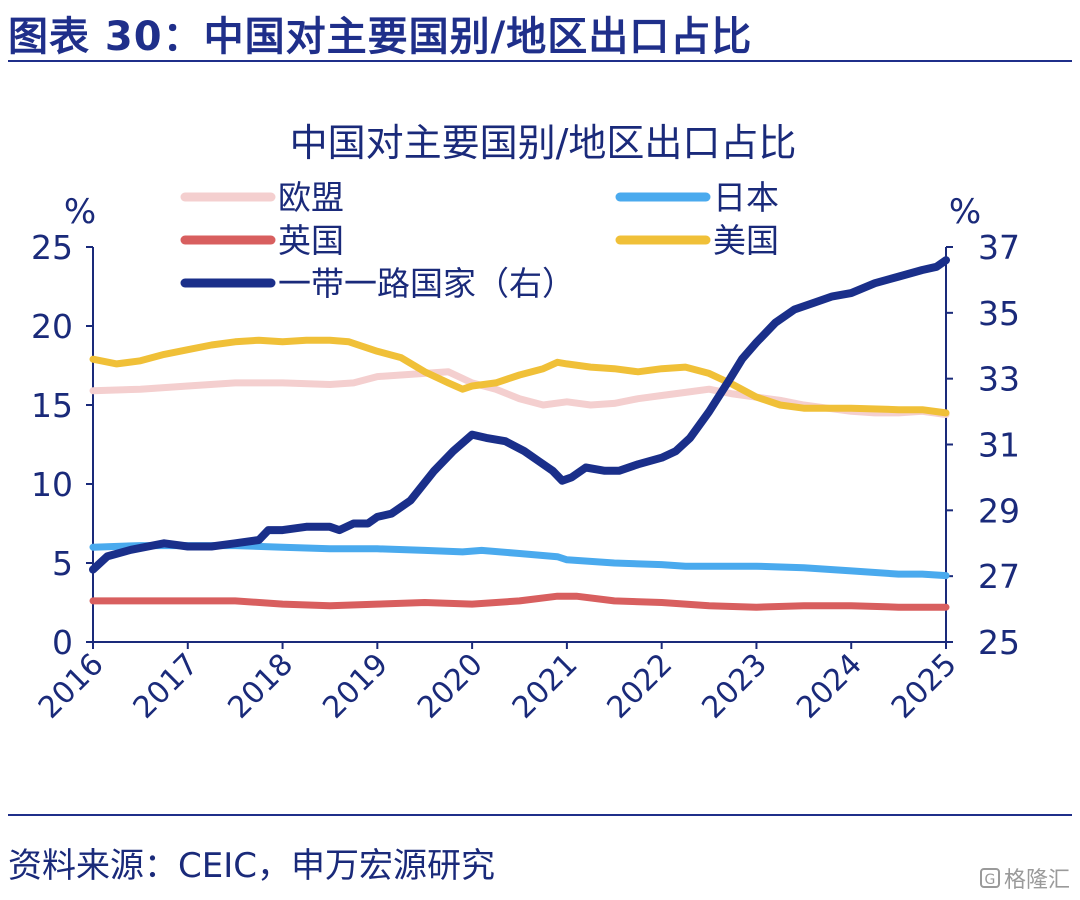 Image resolution: width=1080 pixels, height=900 pixels. What do you see at coordinates (62, 642) in the screenshot?
I see `left-y-tick-label: 0` at bounding box center [62, 642].